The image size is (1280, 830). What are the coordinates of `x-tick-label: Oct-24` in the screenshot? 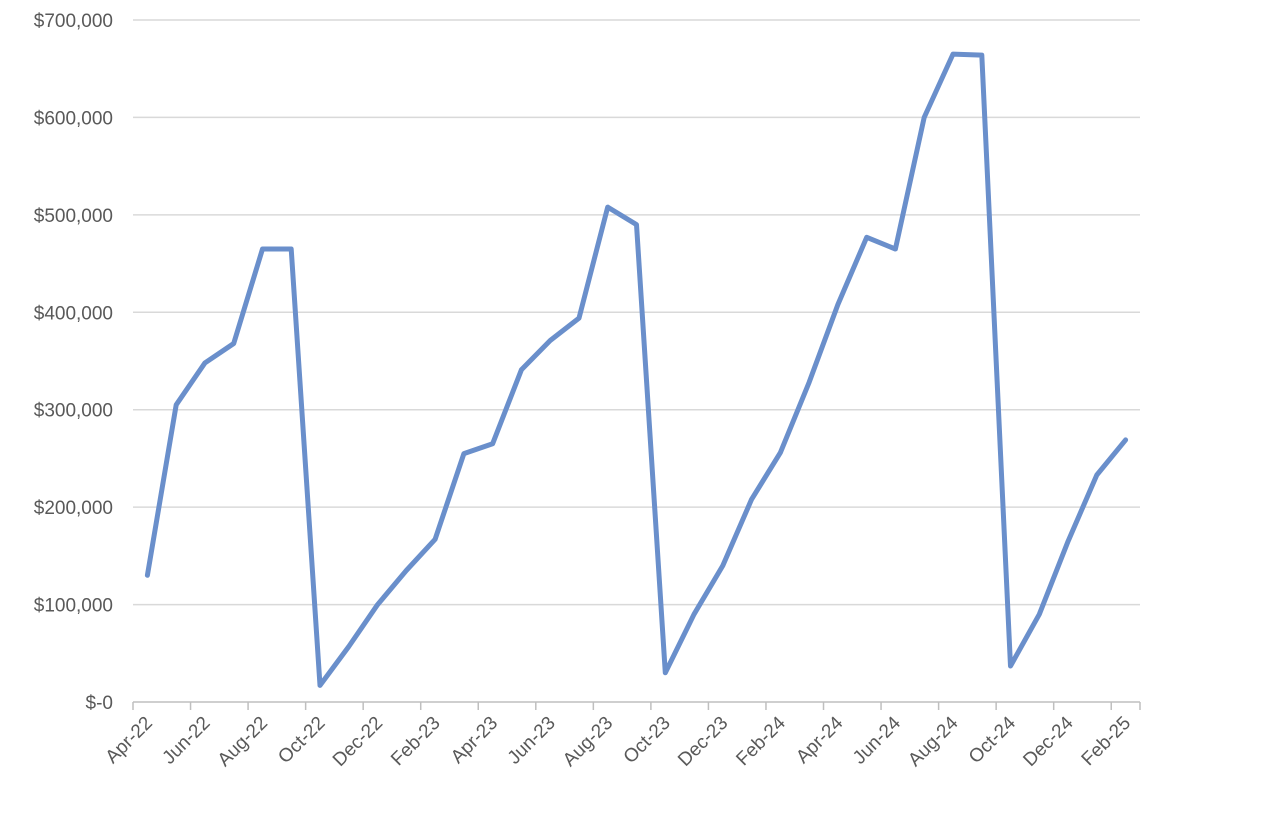 It's located at (992, 739).